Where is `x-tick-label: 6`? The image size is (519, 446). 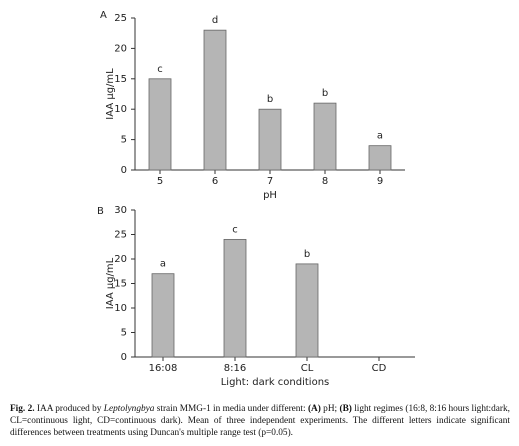
x-tick-label: 6 is located at coordinates (215, 181).